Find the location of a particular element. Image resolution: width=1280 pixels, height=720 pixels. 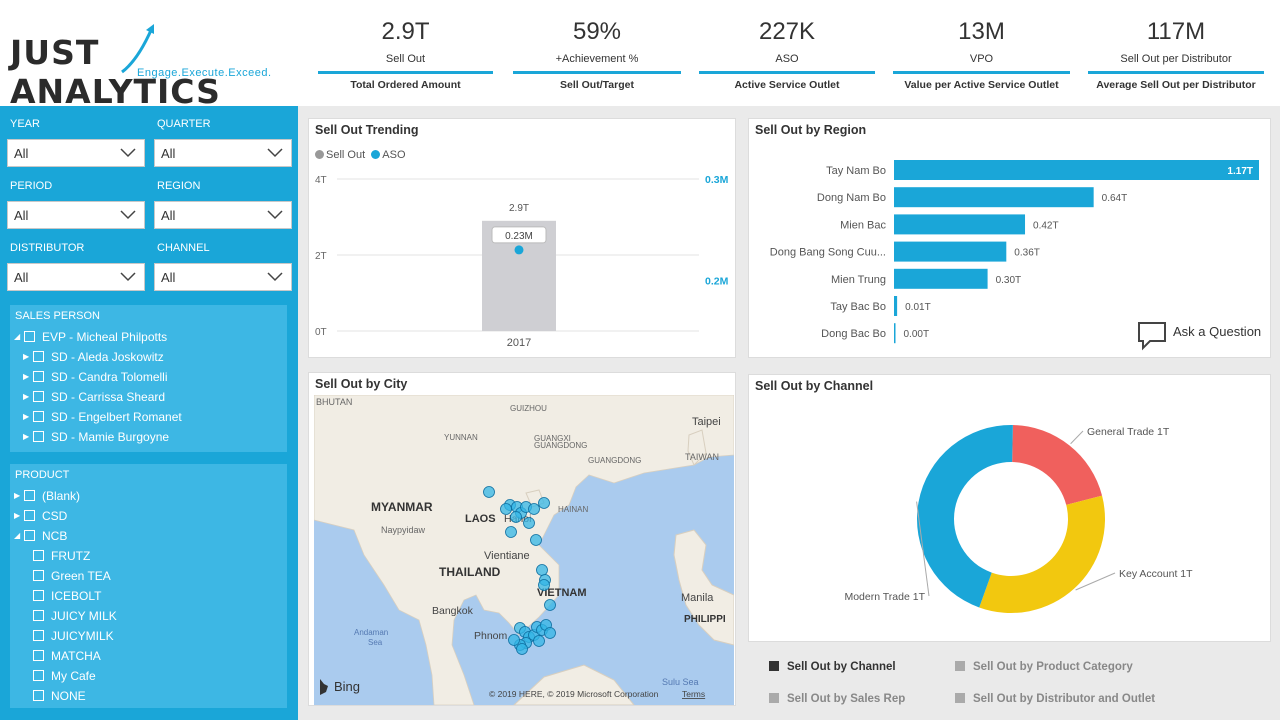

aso-point is located at coordinates (519, 250).